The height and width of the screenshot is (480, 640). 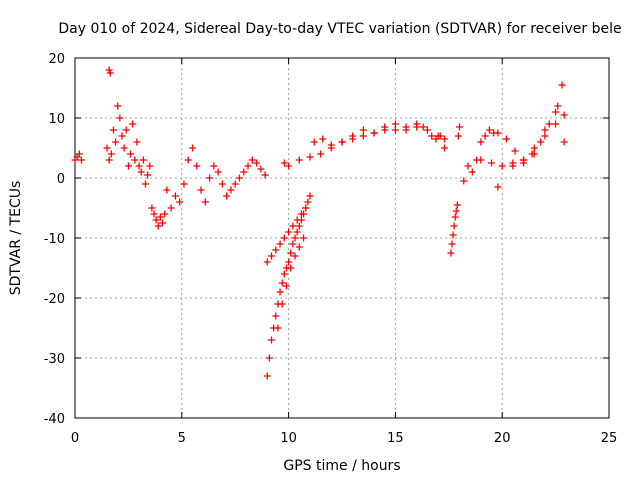 What do you see at coordinates (54, 419) in the screenshot?
I see `y-tick-label: -40` at bounding box center [54, 419].